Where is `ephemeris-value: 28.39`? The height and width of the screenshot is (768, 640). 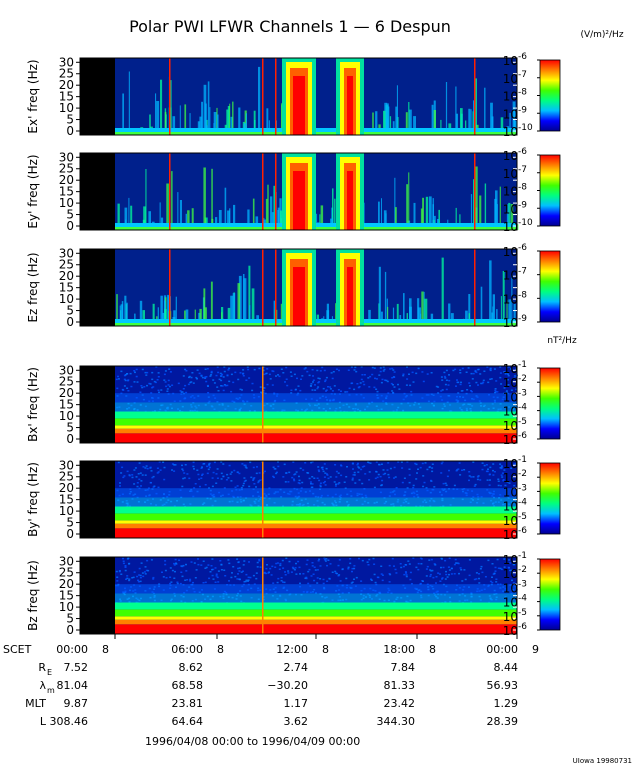
ephemeris-value: 28.39 is located at coordinates (503, 721).